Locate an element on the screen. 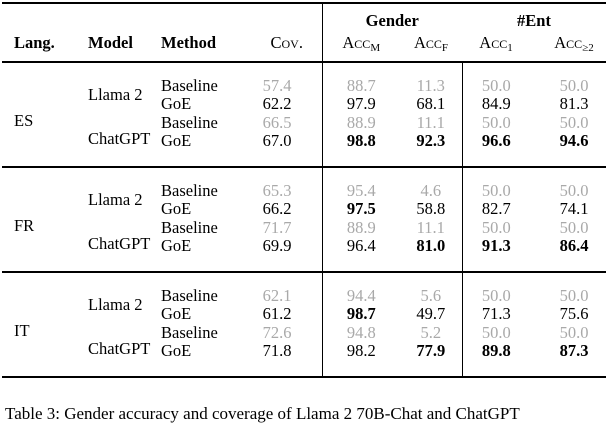 The image size is (608, 424). group-header-ent: #Ent is located at coordinates (534, 20).